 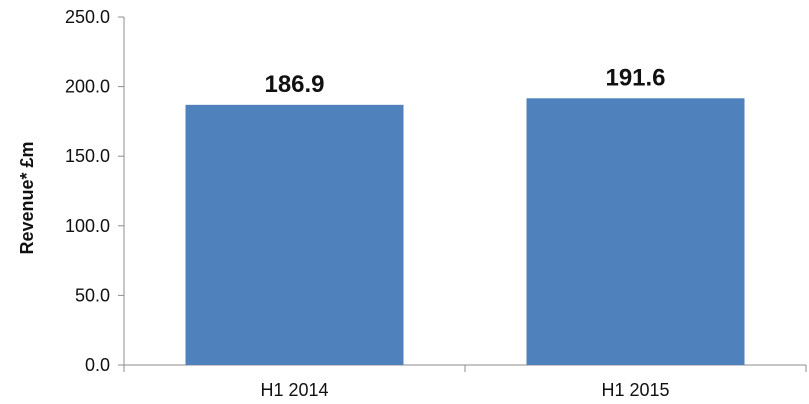 What do you see at coordinates (464, 81) in the screenshot?
I see `data-labels: 186.9 191.6` at bounding box center [464, 81].